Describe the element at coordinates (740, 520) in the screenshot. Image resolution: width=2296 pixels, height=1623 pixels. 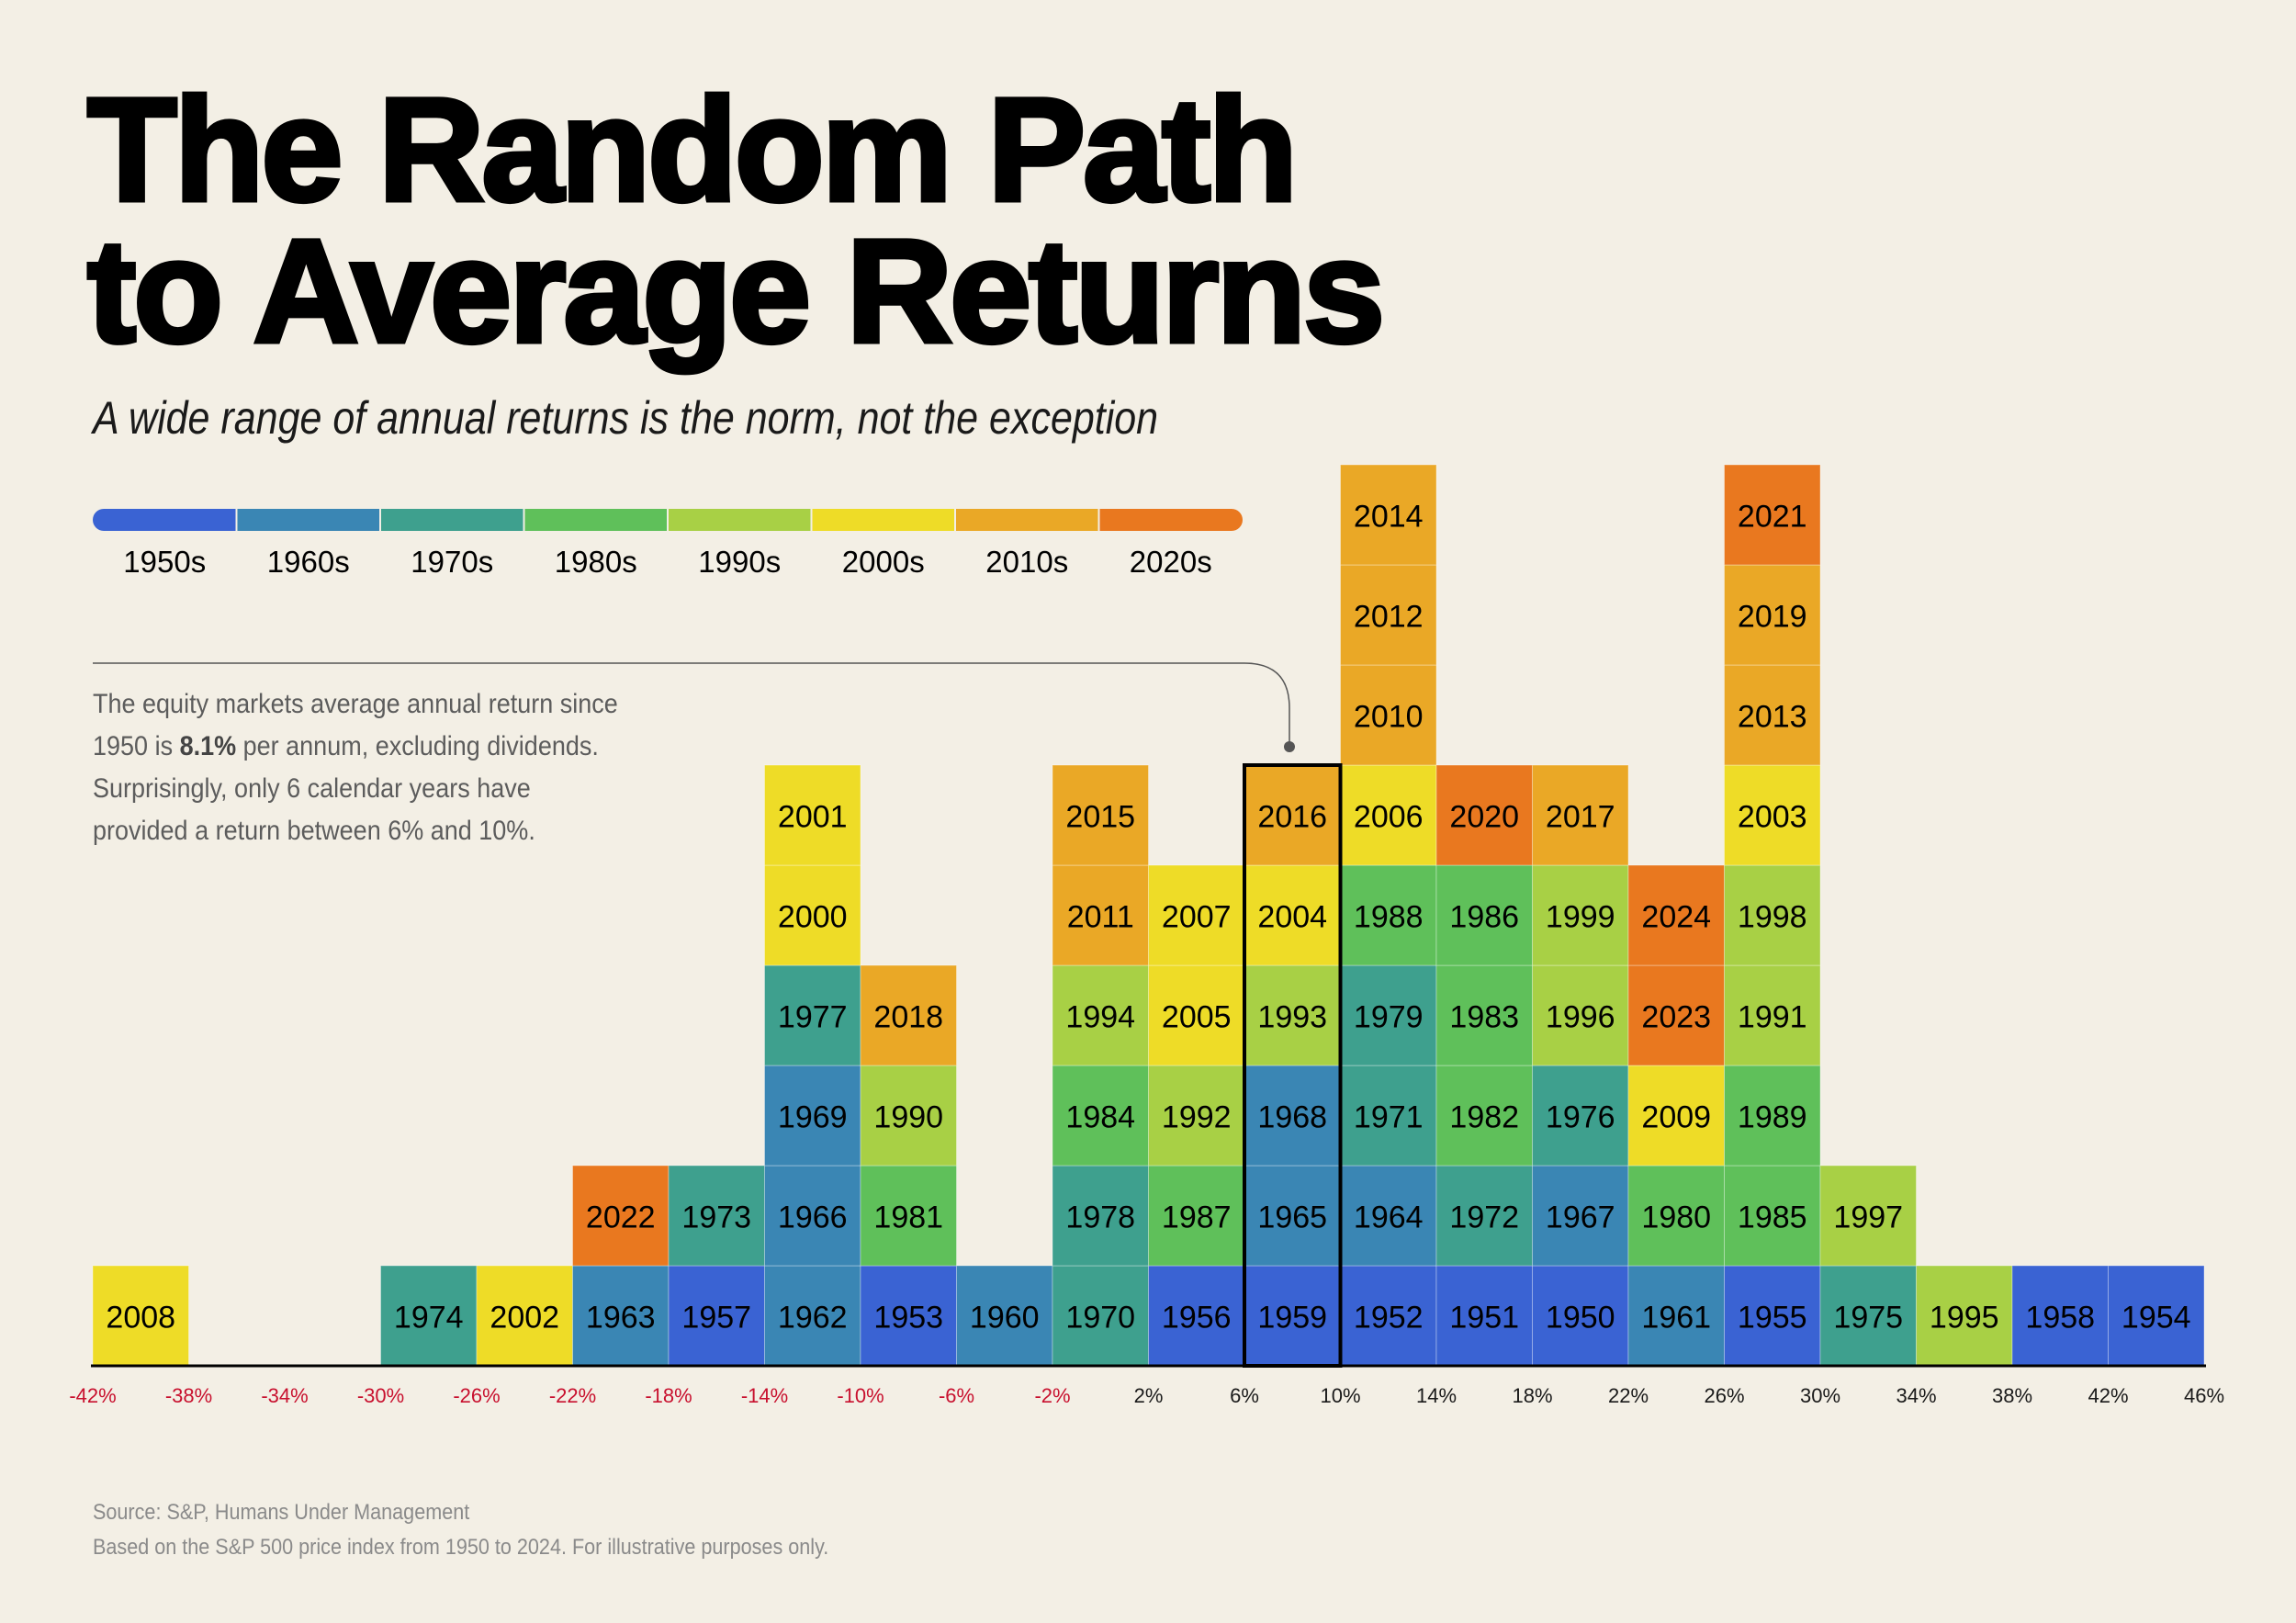
I see `legend-swatch-1990s` at that location.